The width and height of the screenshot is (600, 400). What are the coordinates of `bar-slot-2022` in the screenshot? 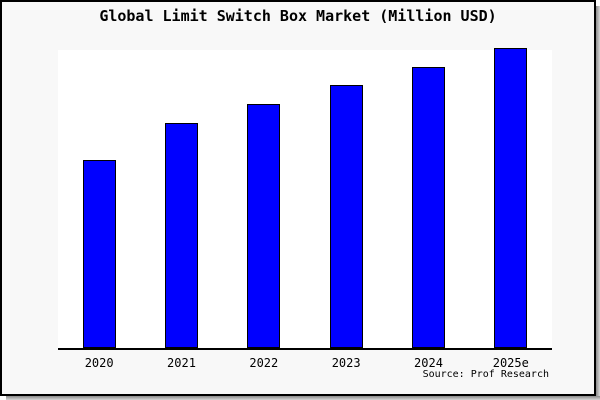 It's located at (264, 199).